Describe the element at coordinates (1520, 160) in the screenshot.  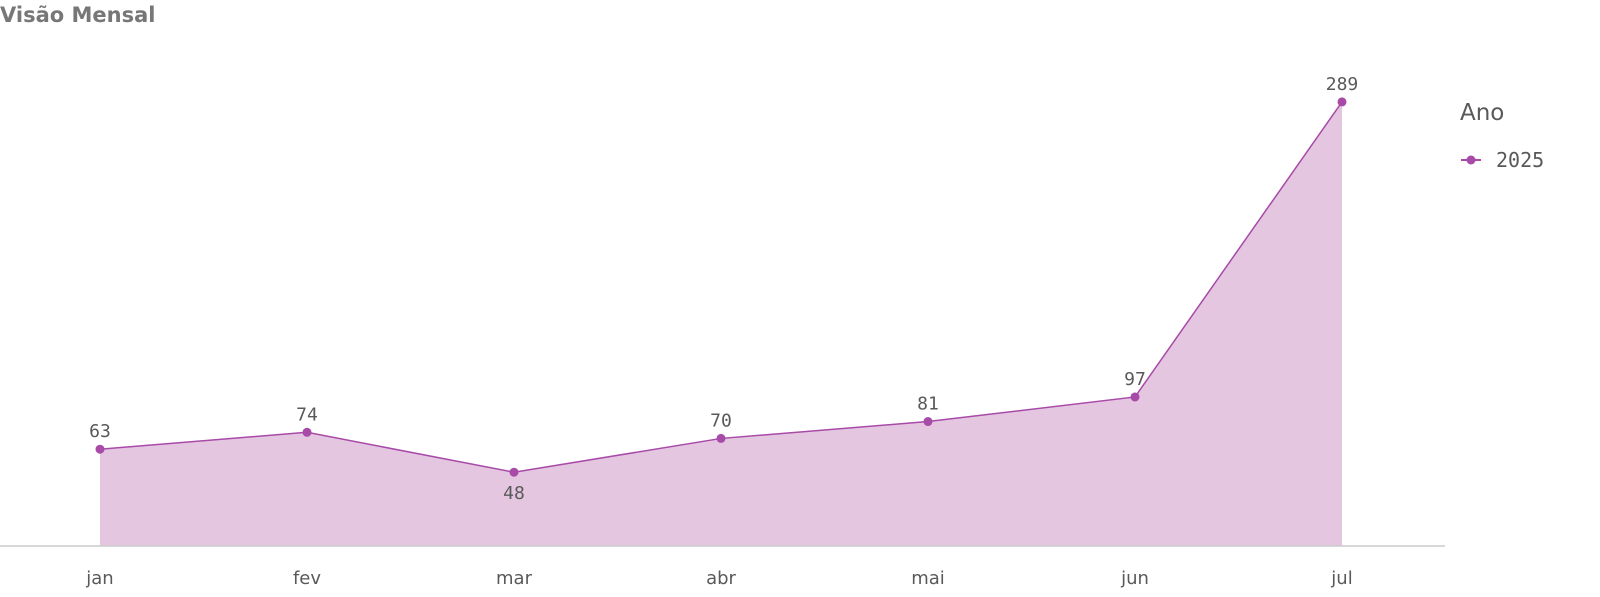
I see `legend-label: 2025` at that location.